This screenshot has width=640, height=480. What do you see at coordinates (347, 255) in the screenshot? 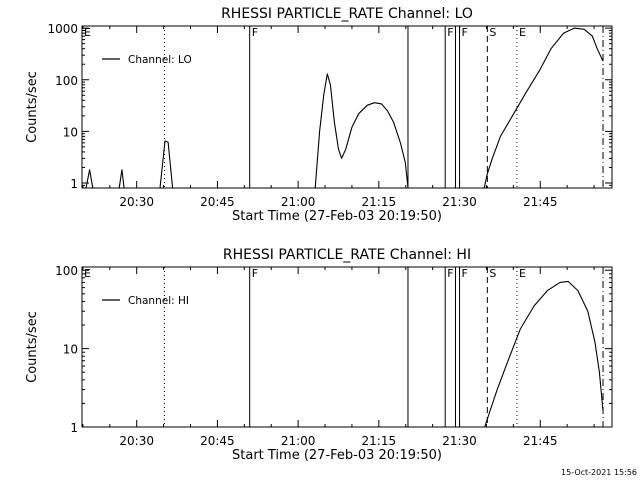
I see `chart-title: RHESSI PARTICLE_RATE Channel: HI` at bounding box center [347, 255].